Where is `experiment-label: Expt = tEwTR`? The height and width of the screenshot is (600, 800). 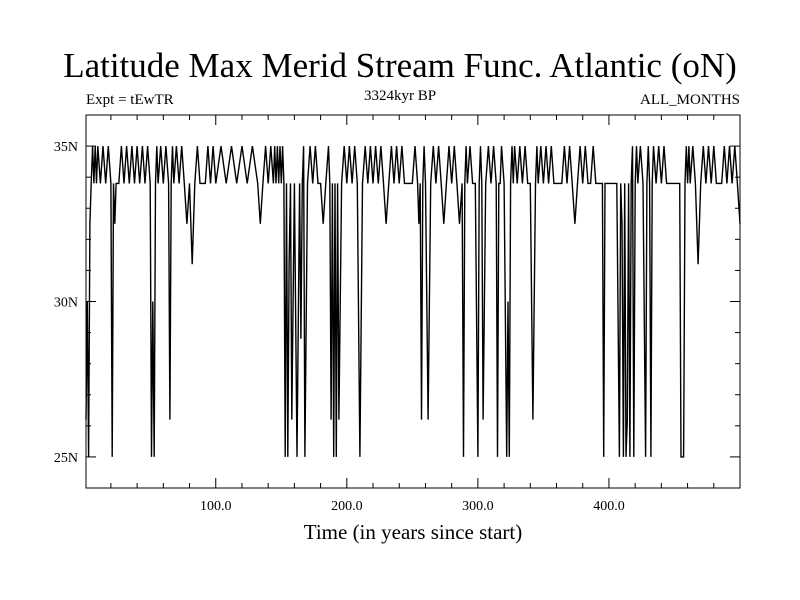 experiment-label: Expt = tEwTR is located at coordinates (130, 100).